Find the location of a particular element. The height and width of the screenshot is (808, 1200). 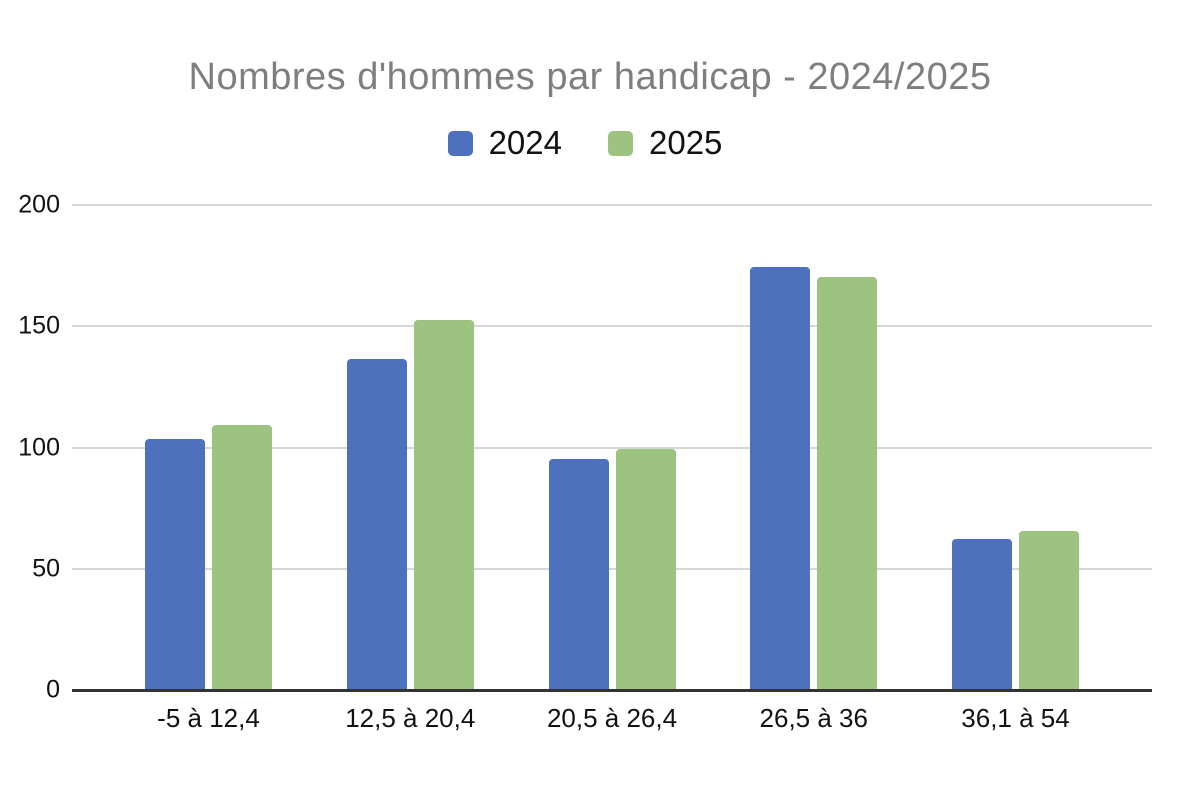

x-tick-label-1: -5 à 12,4 is located at coordinates (208, 718).